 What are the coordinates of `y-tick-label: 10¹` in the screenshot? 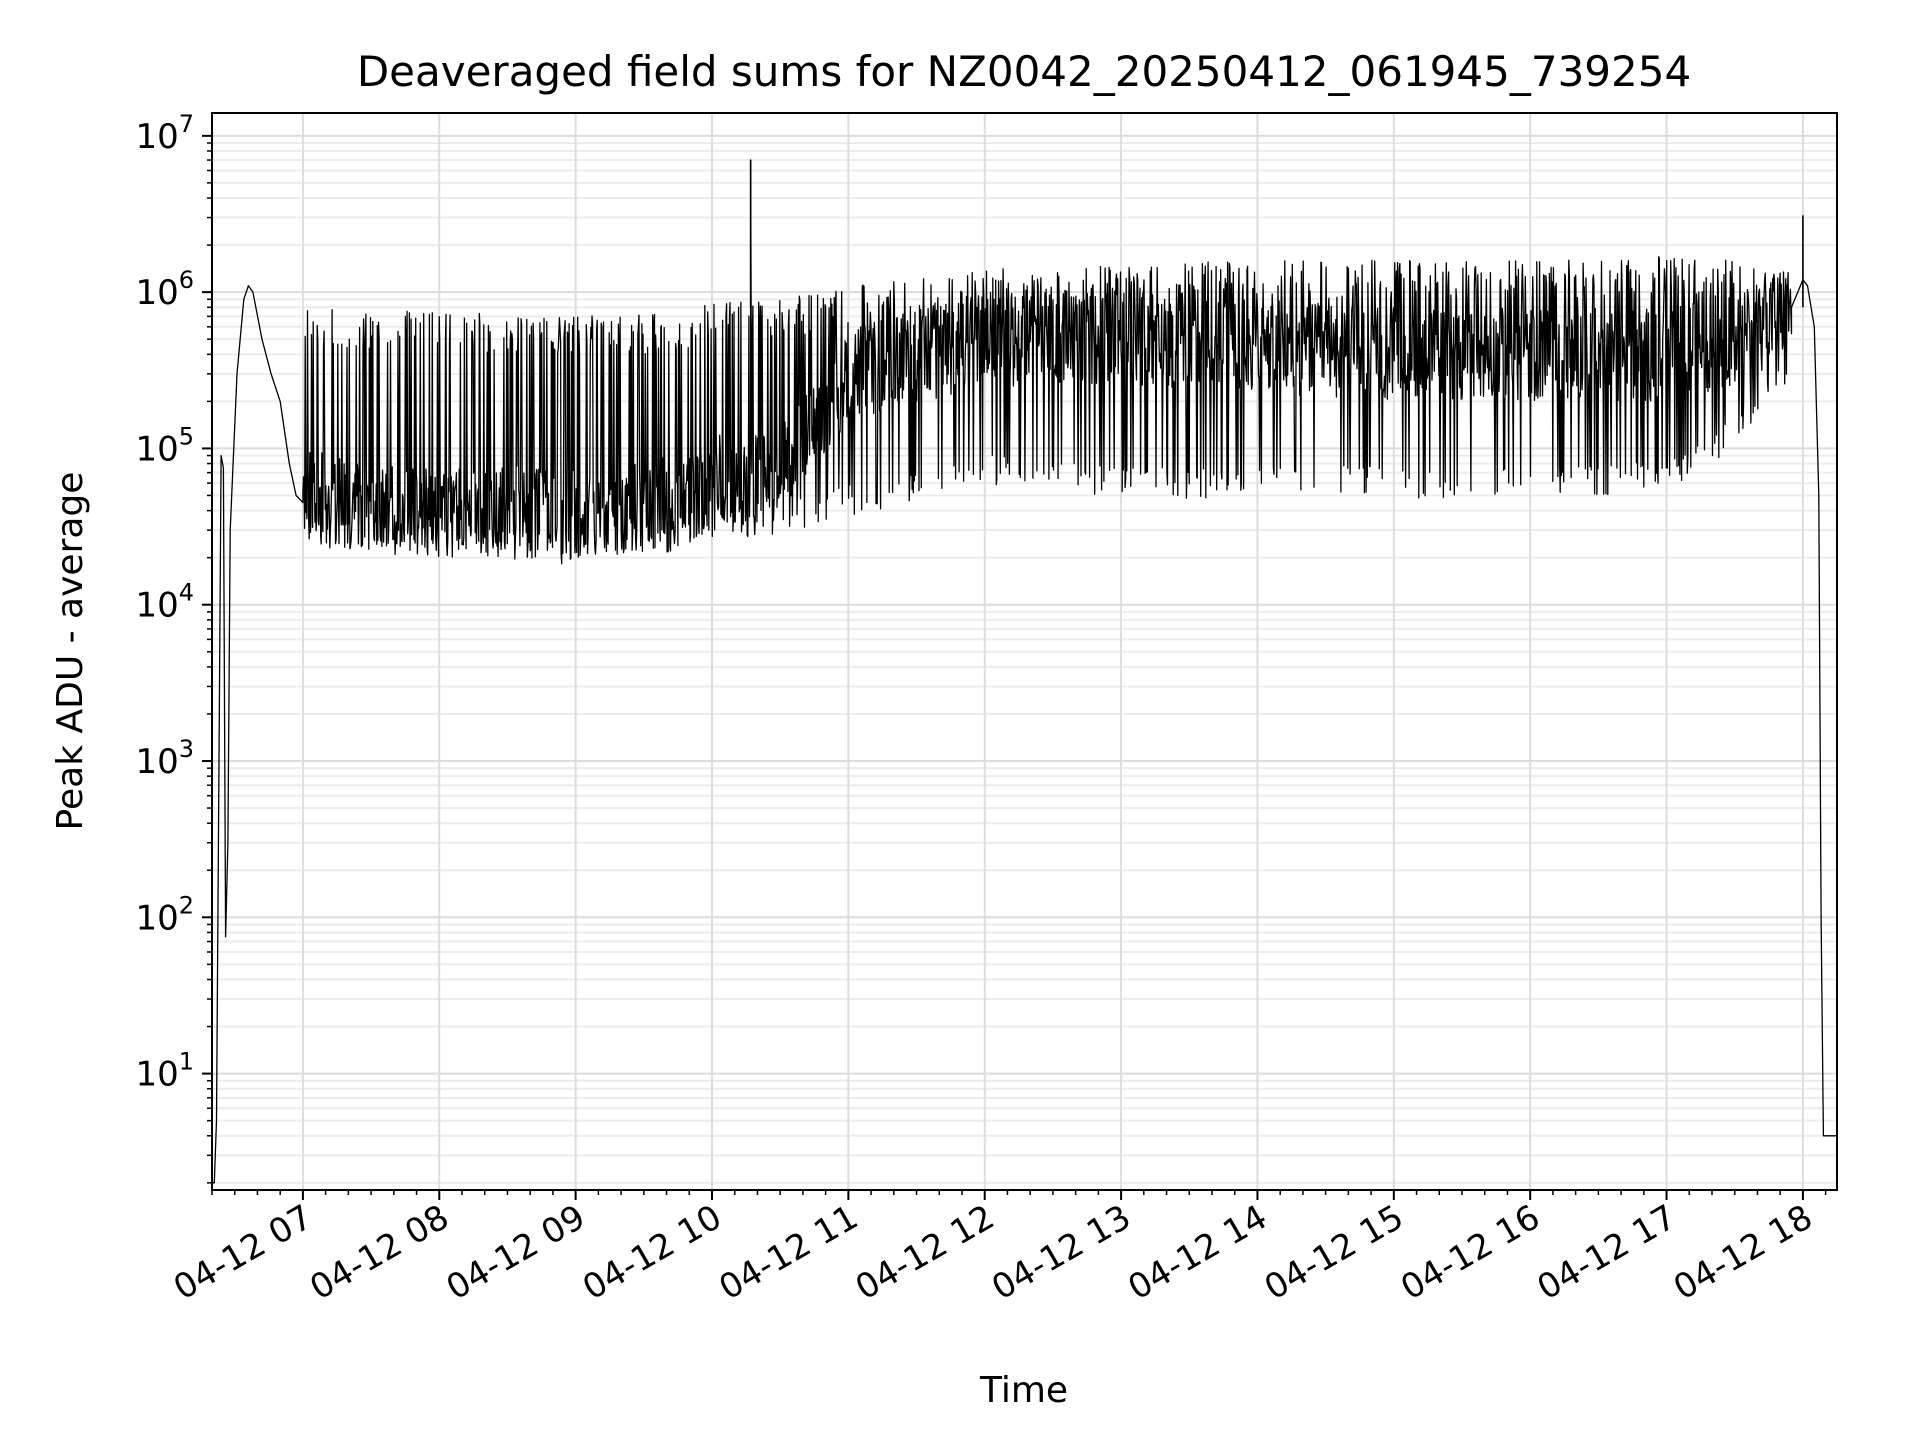 It's located at (164, 1071).